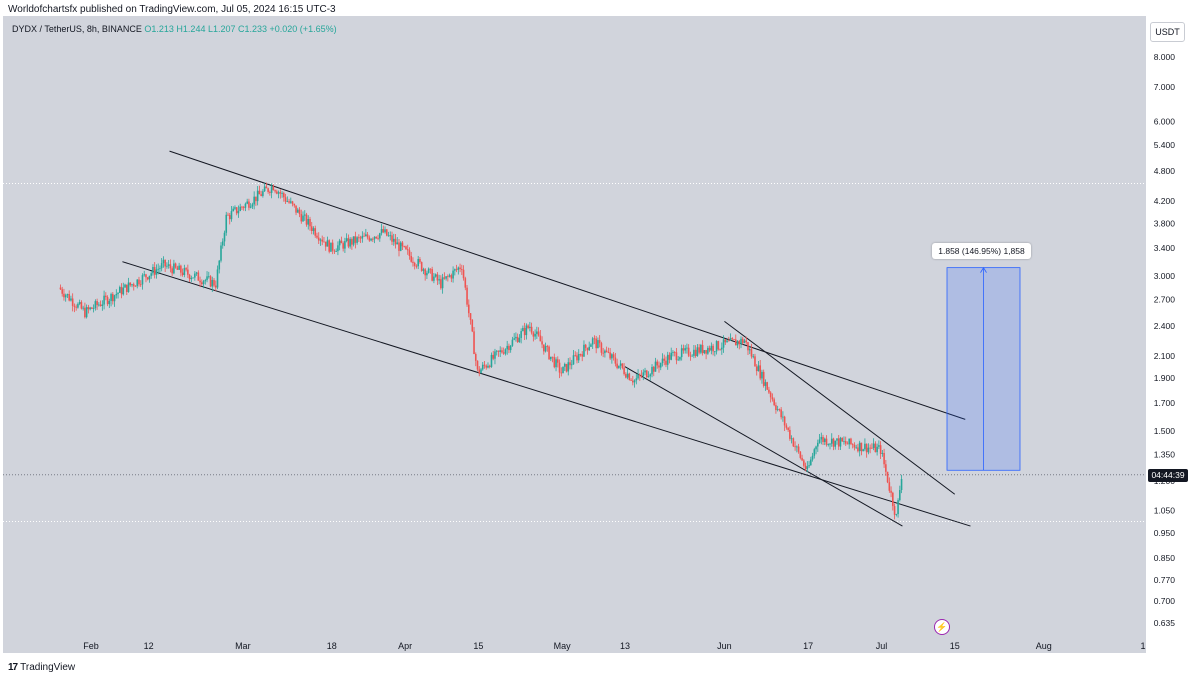 The width and height of the screenshot is (1200, 680). Describe the element at coordinates (1142, 646) in the screenshot. I see `time-tick-label: 1` at that location.